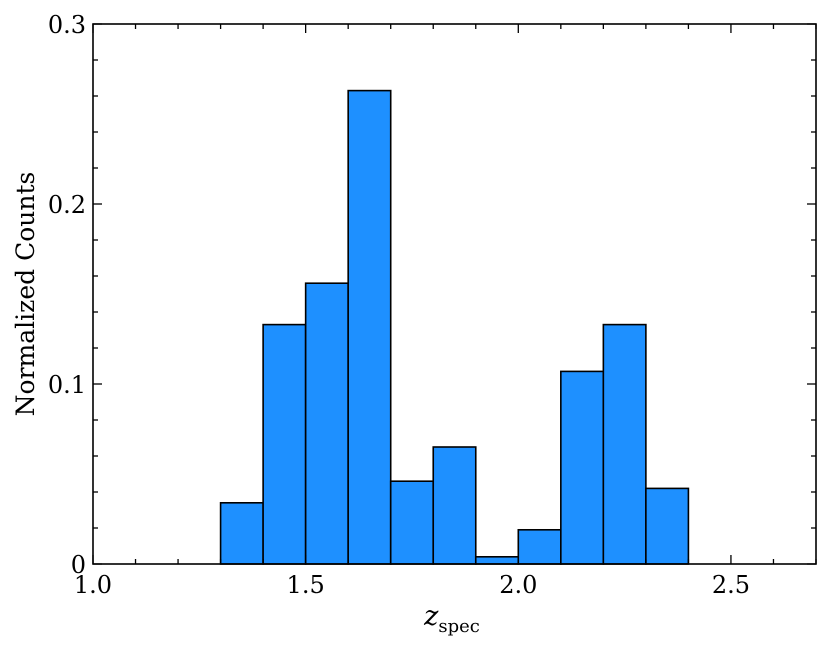 This screenshot has width=832, height=647. Describe the element at coordinates (67, 25) in the screenshot. I see `y-tick-label: 0.3` at that location.